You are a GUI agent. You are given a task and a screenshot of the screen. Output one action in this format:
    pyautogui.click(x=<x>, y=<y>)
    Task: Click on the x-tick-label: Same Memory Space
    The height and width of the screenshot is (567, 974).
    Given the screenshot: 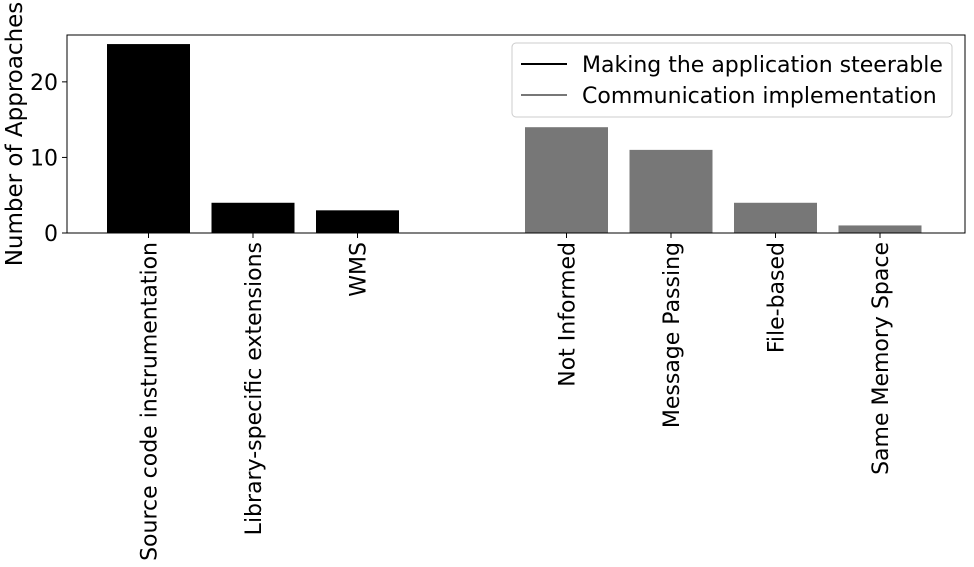 What is the action you would take?
    pyautogui.click(x=881, y=358)
    